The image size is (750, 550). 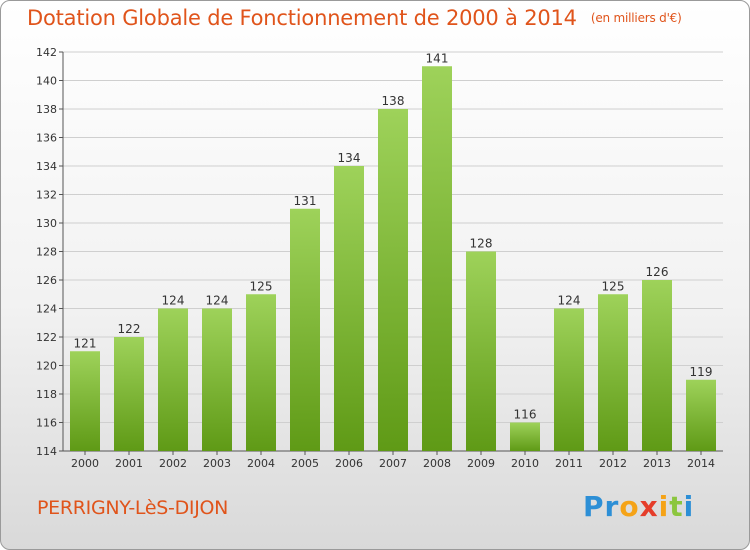 I want to click on x-tick-label: 2008, so click(x=437, y=463).